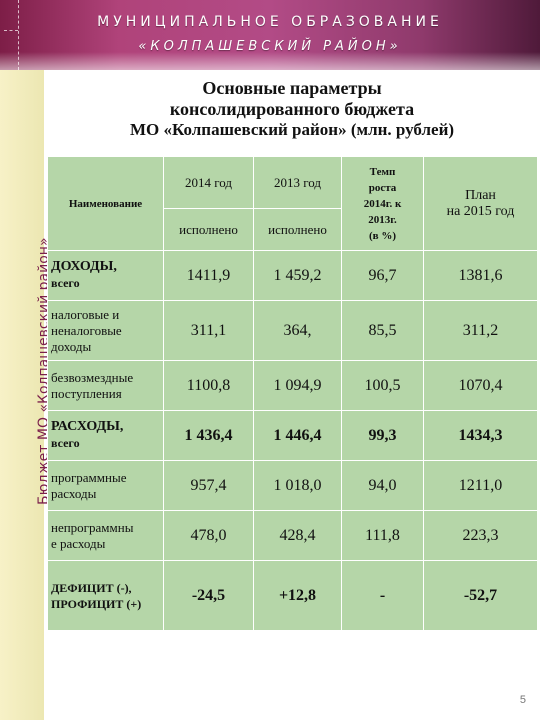 Image resolution: width=540 pixels, height=720 pixels. Describe the element at coordinates (208, 229) in the screenshot. I see `header-executed-2014: исполнено` at that location.